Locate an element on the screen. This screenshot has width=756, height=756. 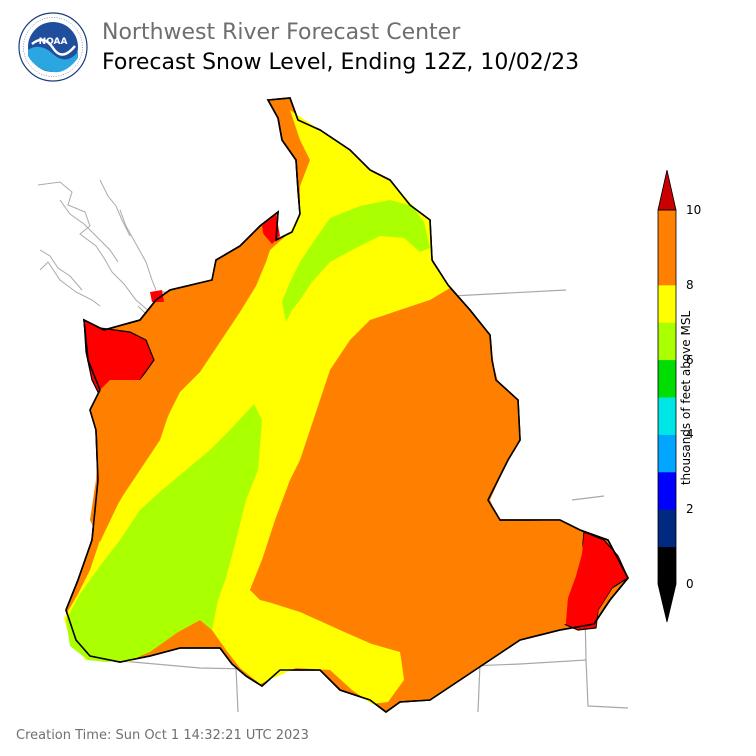
noaa-logo-text: NOAA is located at coordinates (53, 42).